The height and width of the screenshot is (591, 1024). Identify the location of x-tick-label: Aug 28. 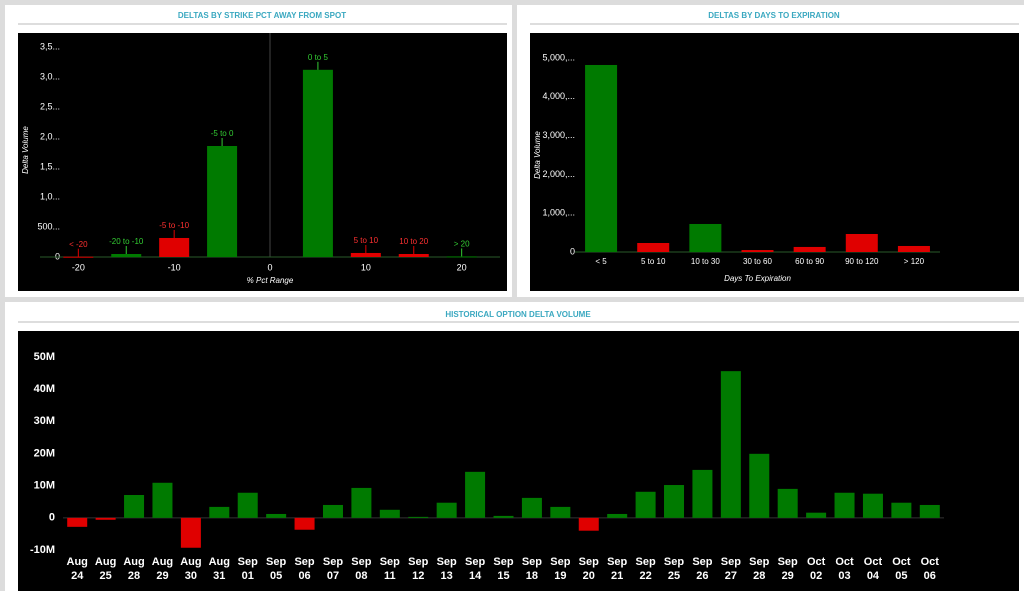
(133, 569).